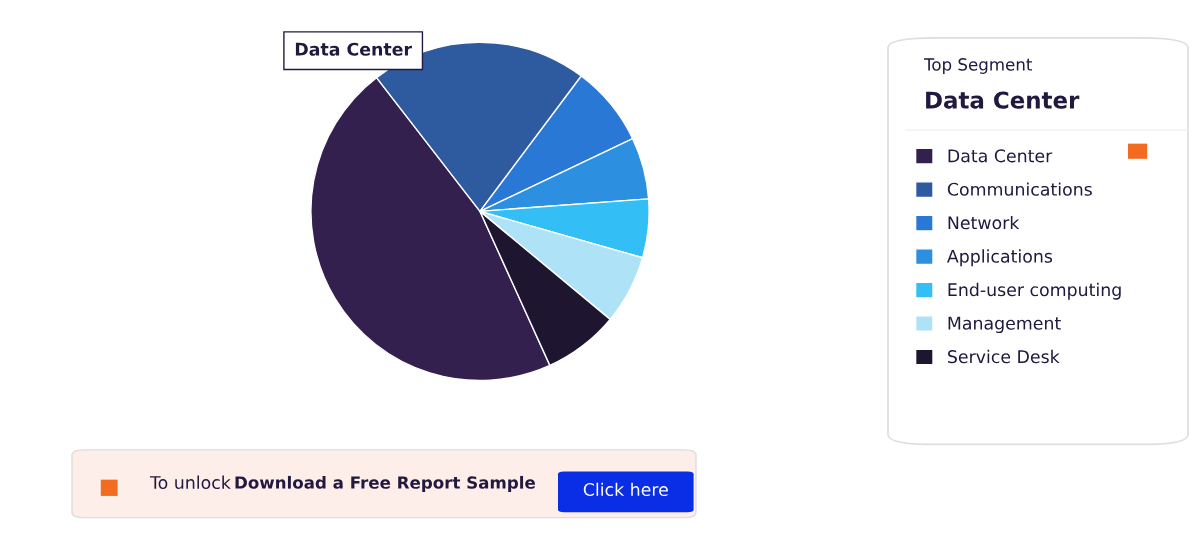 This screenshot has height=542, width=1200. Describe the element at coordinates (385, 484) in the screenshot. I see `text: Download a Free Report Sample` at that location.